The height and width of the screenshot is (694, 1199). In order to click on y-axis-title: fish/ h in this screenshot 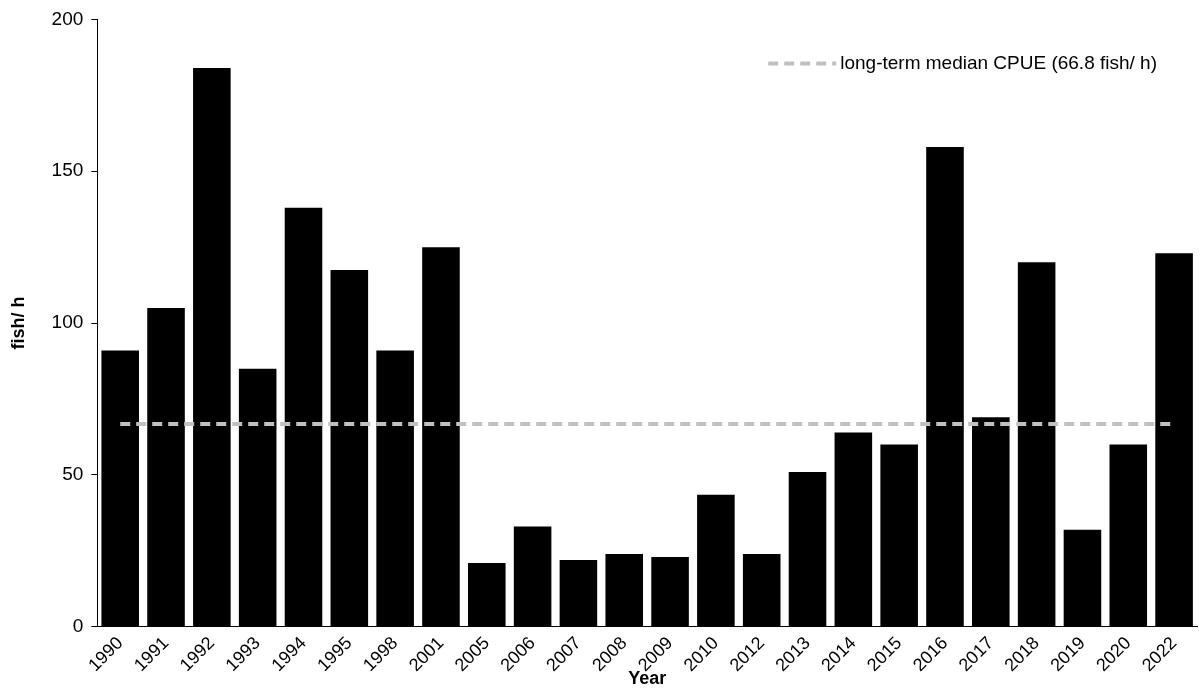, I will do `click(17, 323)`.